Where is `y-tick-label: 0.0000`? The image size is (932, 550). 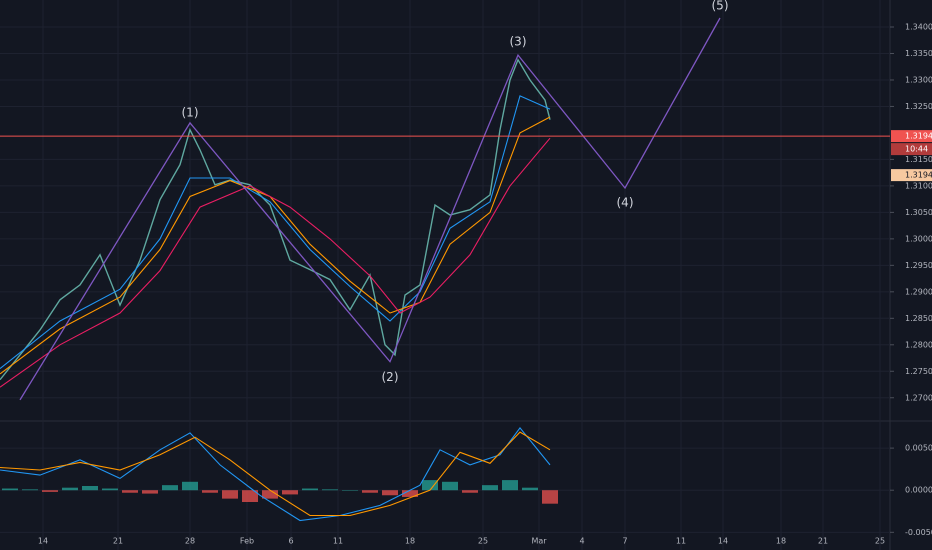
y-tick-label: 0.0000 is located at coordinates (918, 490).